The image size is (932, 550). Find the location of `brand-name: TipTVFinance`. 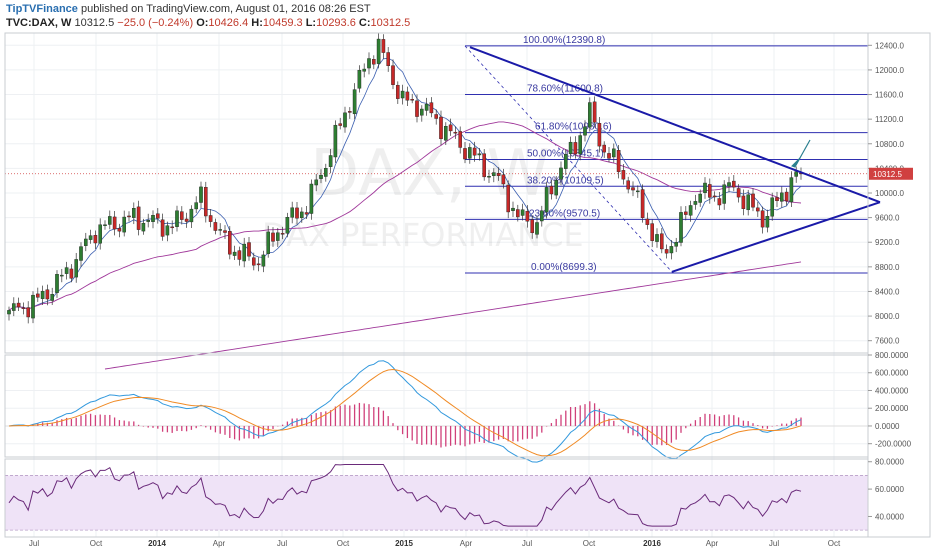

brand-name: TipTVFinance is located at coordinates (42, 9).